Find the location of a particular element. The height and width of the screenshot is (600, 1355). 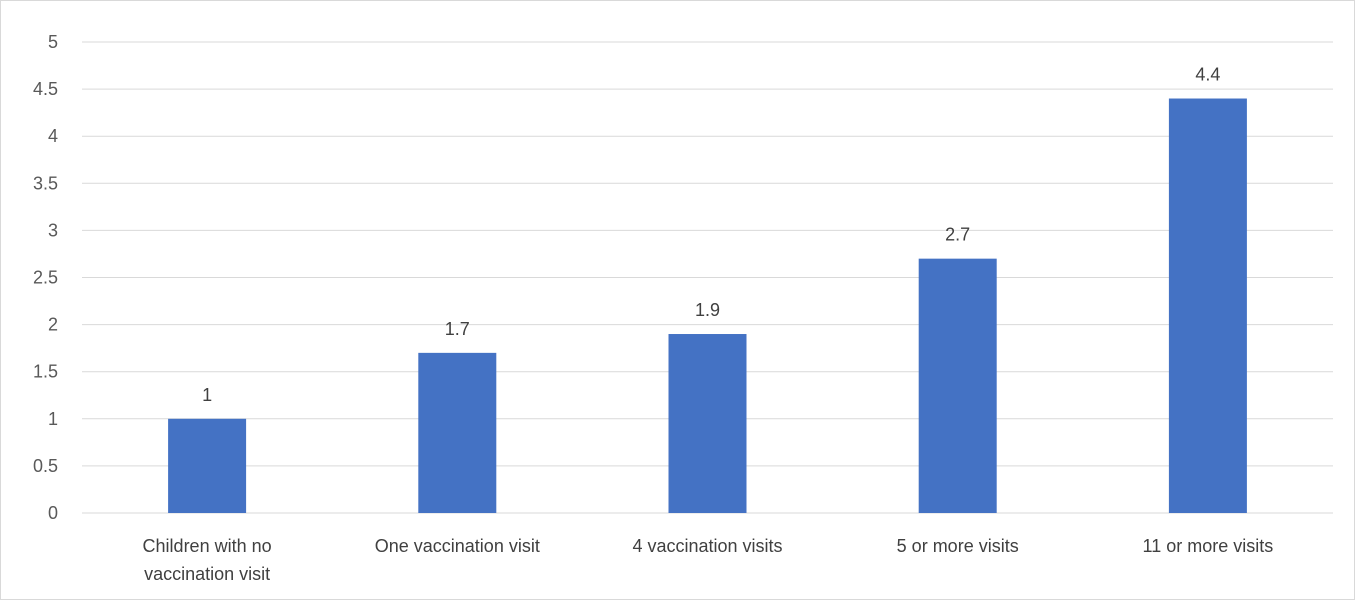

x-category-label: Children with no is located at coordinates (207, 546).